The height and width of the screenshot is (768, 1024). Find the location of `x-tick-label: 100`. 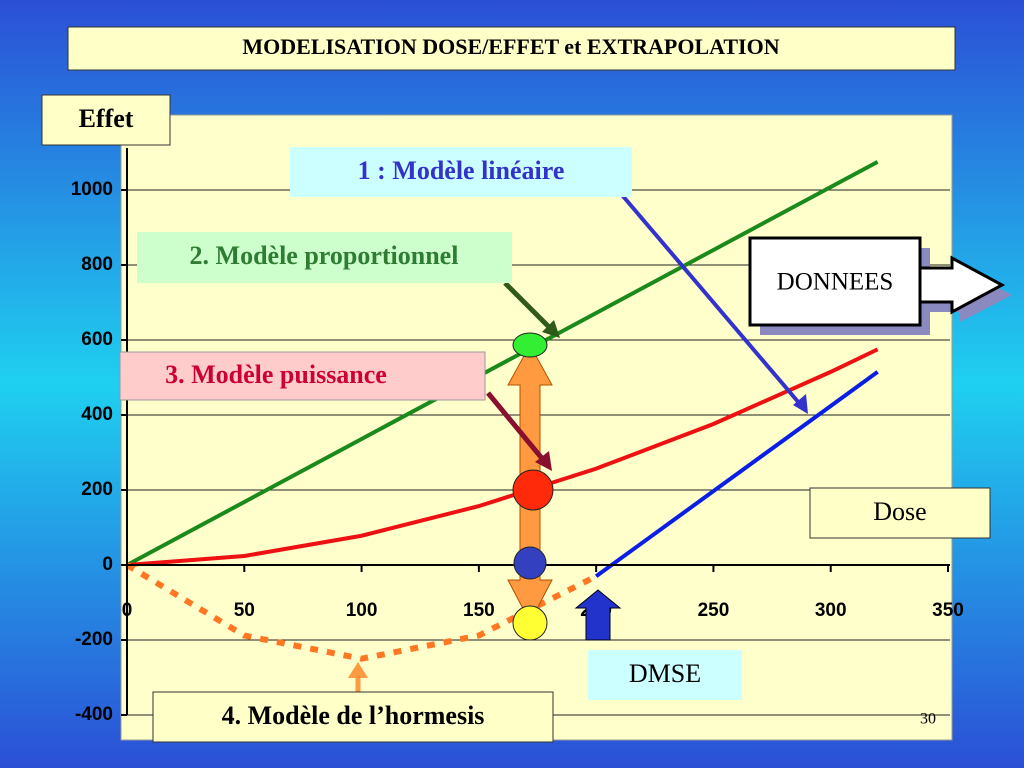

x-tick-label: 100 is located at coordinates (362, 610).